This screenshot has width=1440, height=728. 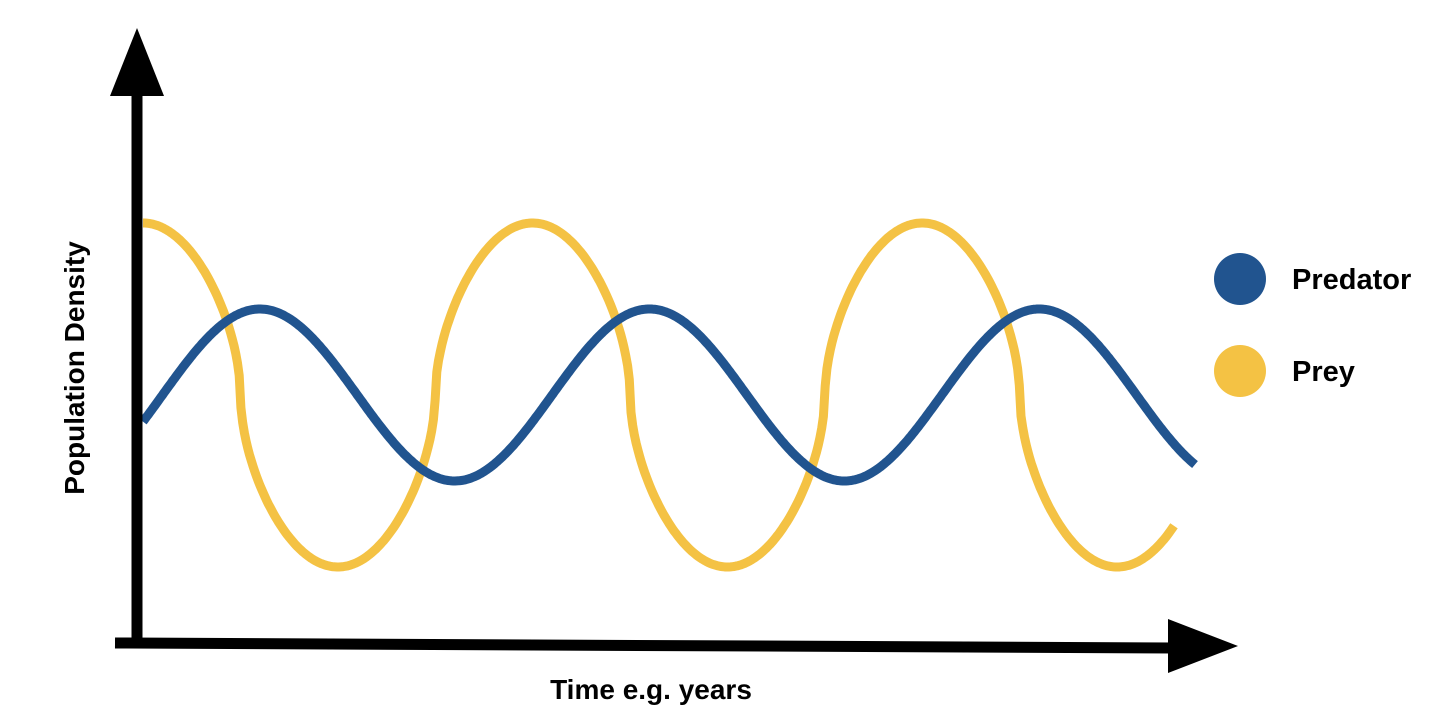 What do you see at coordinates (1203, 646) in the screenshot?
I see `x-axis-arrow` at bounding box center [1203, 646].